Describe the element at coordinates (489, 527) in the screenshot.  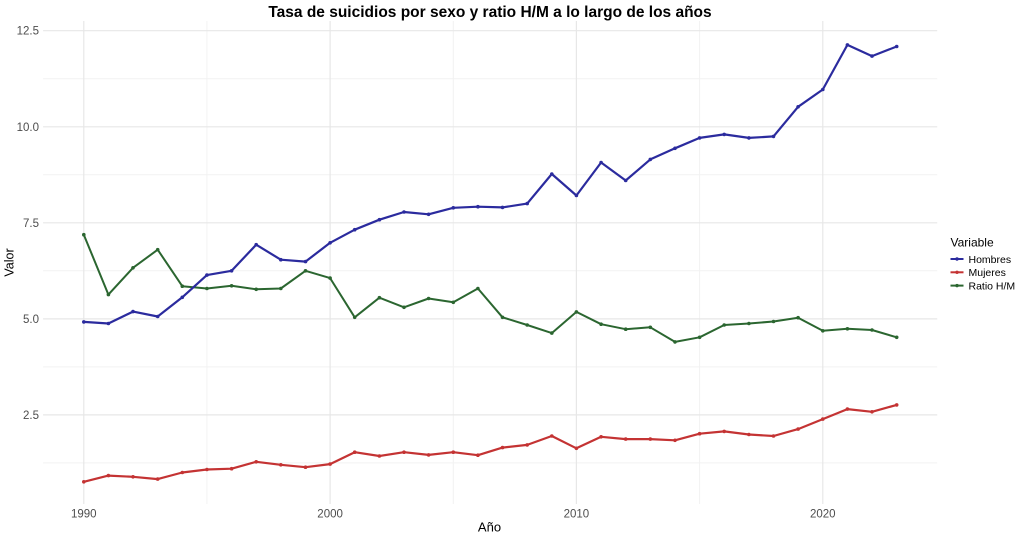
I see `svg-text: Año` at that location.